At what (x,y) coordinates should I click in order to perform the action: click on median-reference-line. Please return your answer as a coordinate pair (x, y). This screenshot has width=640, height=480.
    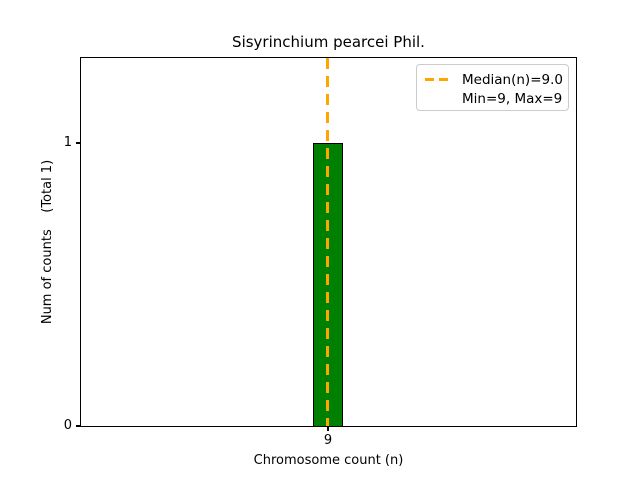
    Looking at the image, I should click on (327, 242).